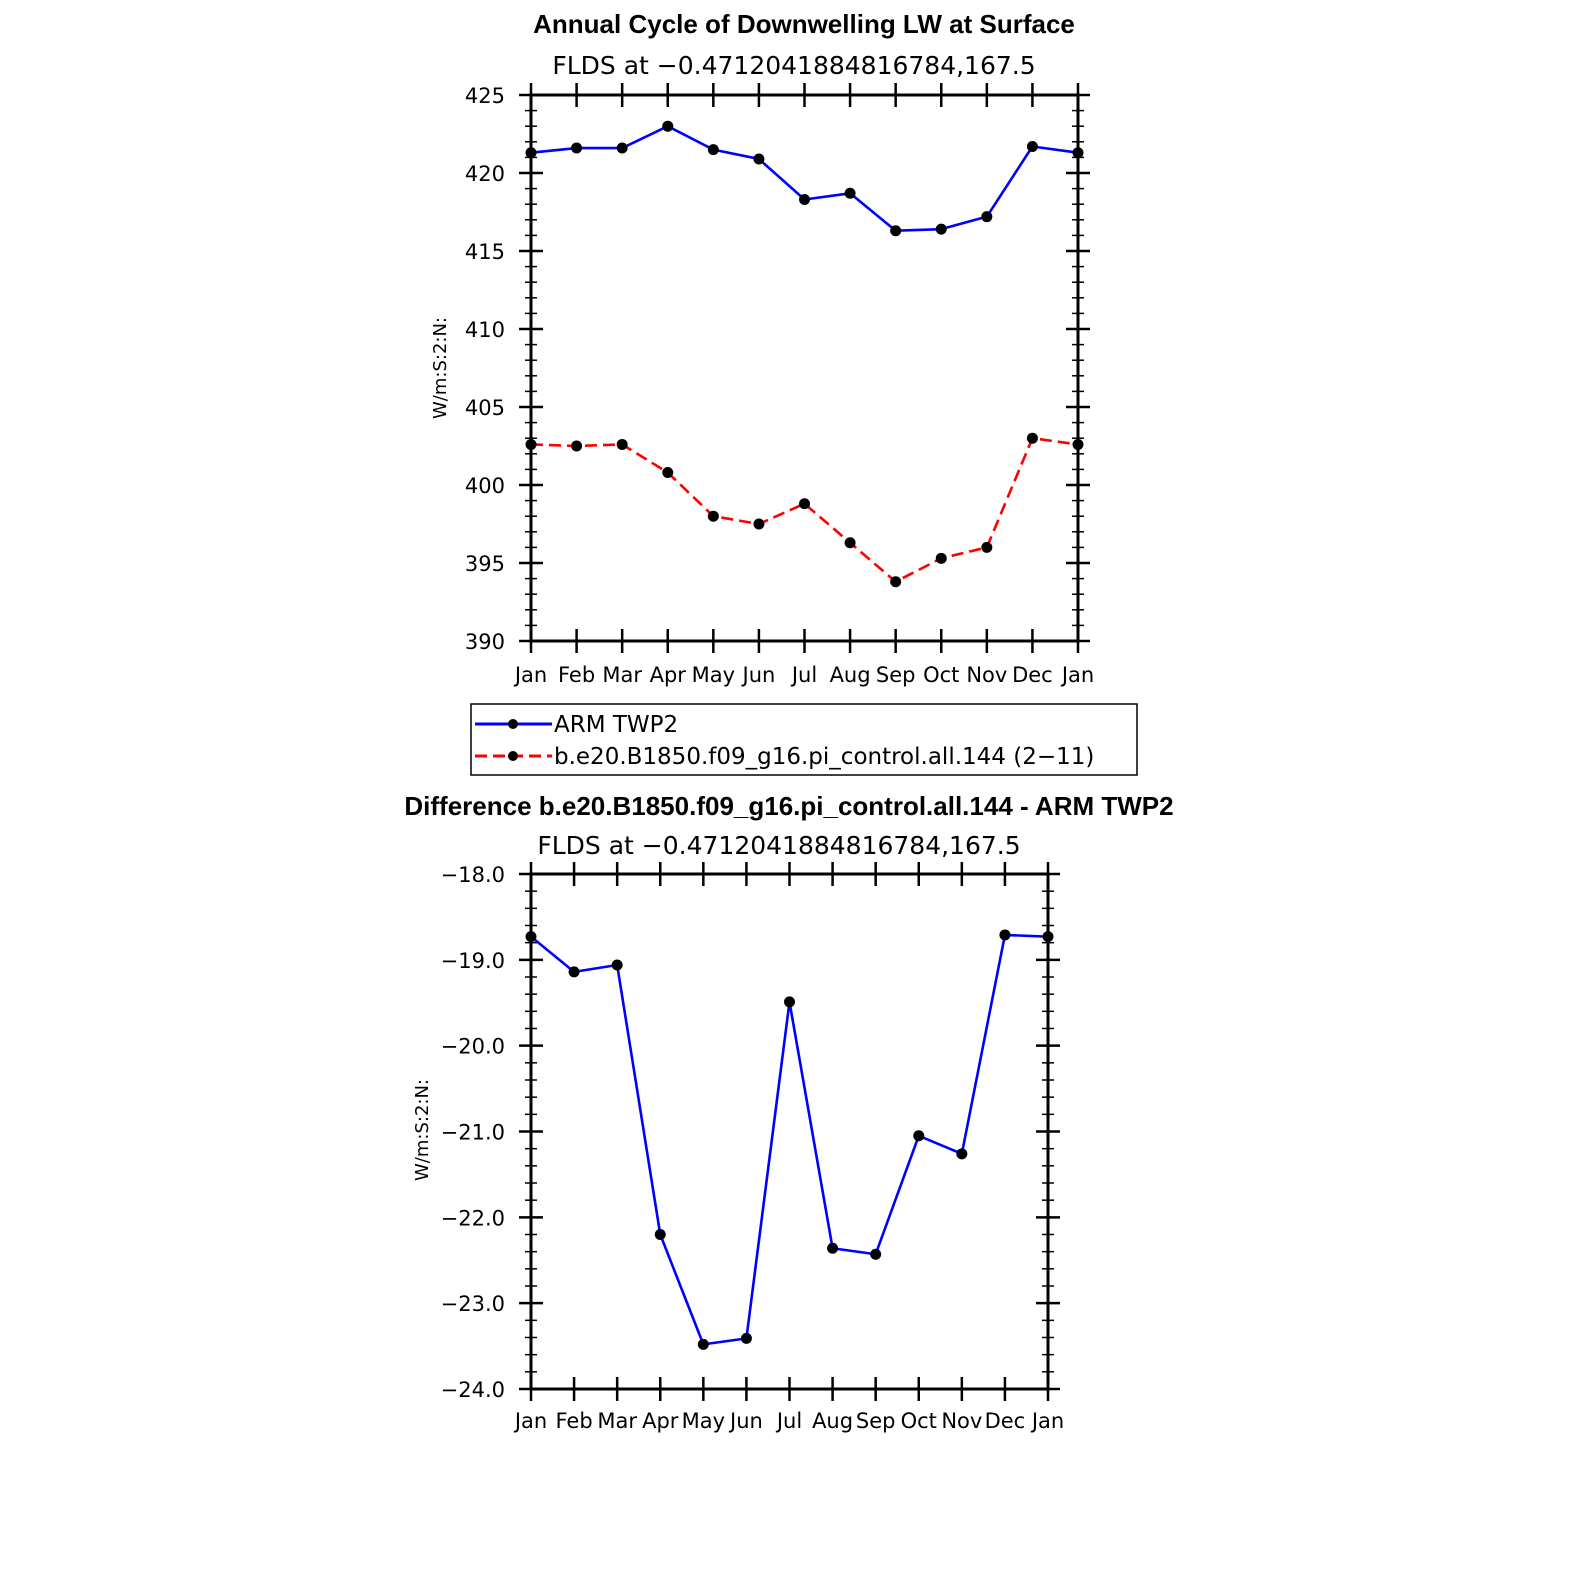  What do you see at coordinates (660, 1421) in the screenshot?
I see `chart2-xtick-label: Apr` at bounding box center [660, 1421].